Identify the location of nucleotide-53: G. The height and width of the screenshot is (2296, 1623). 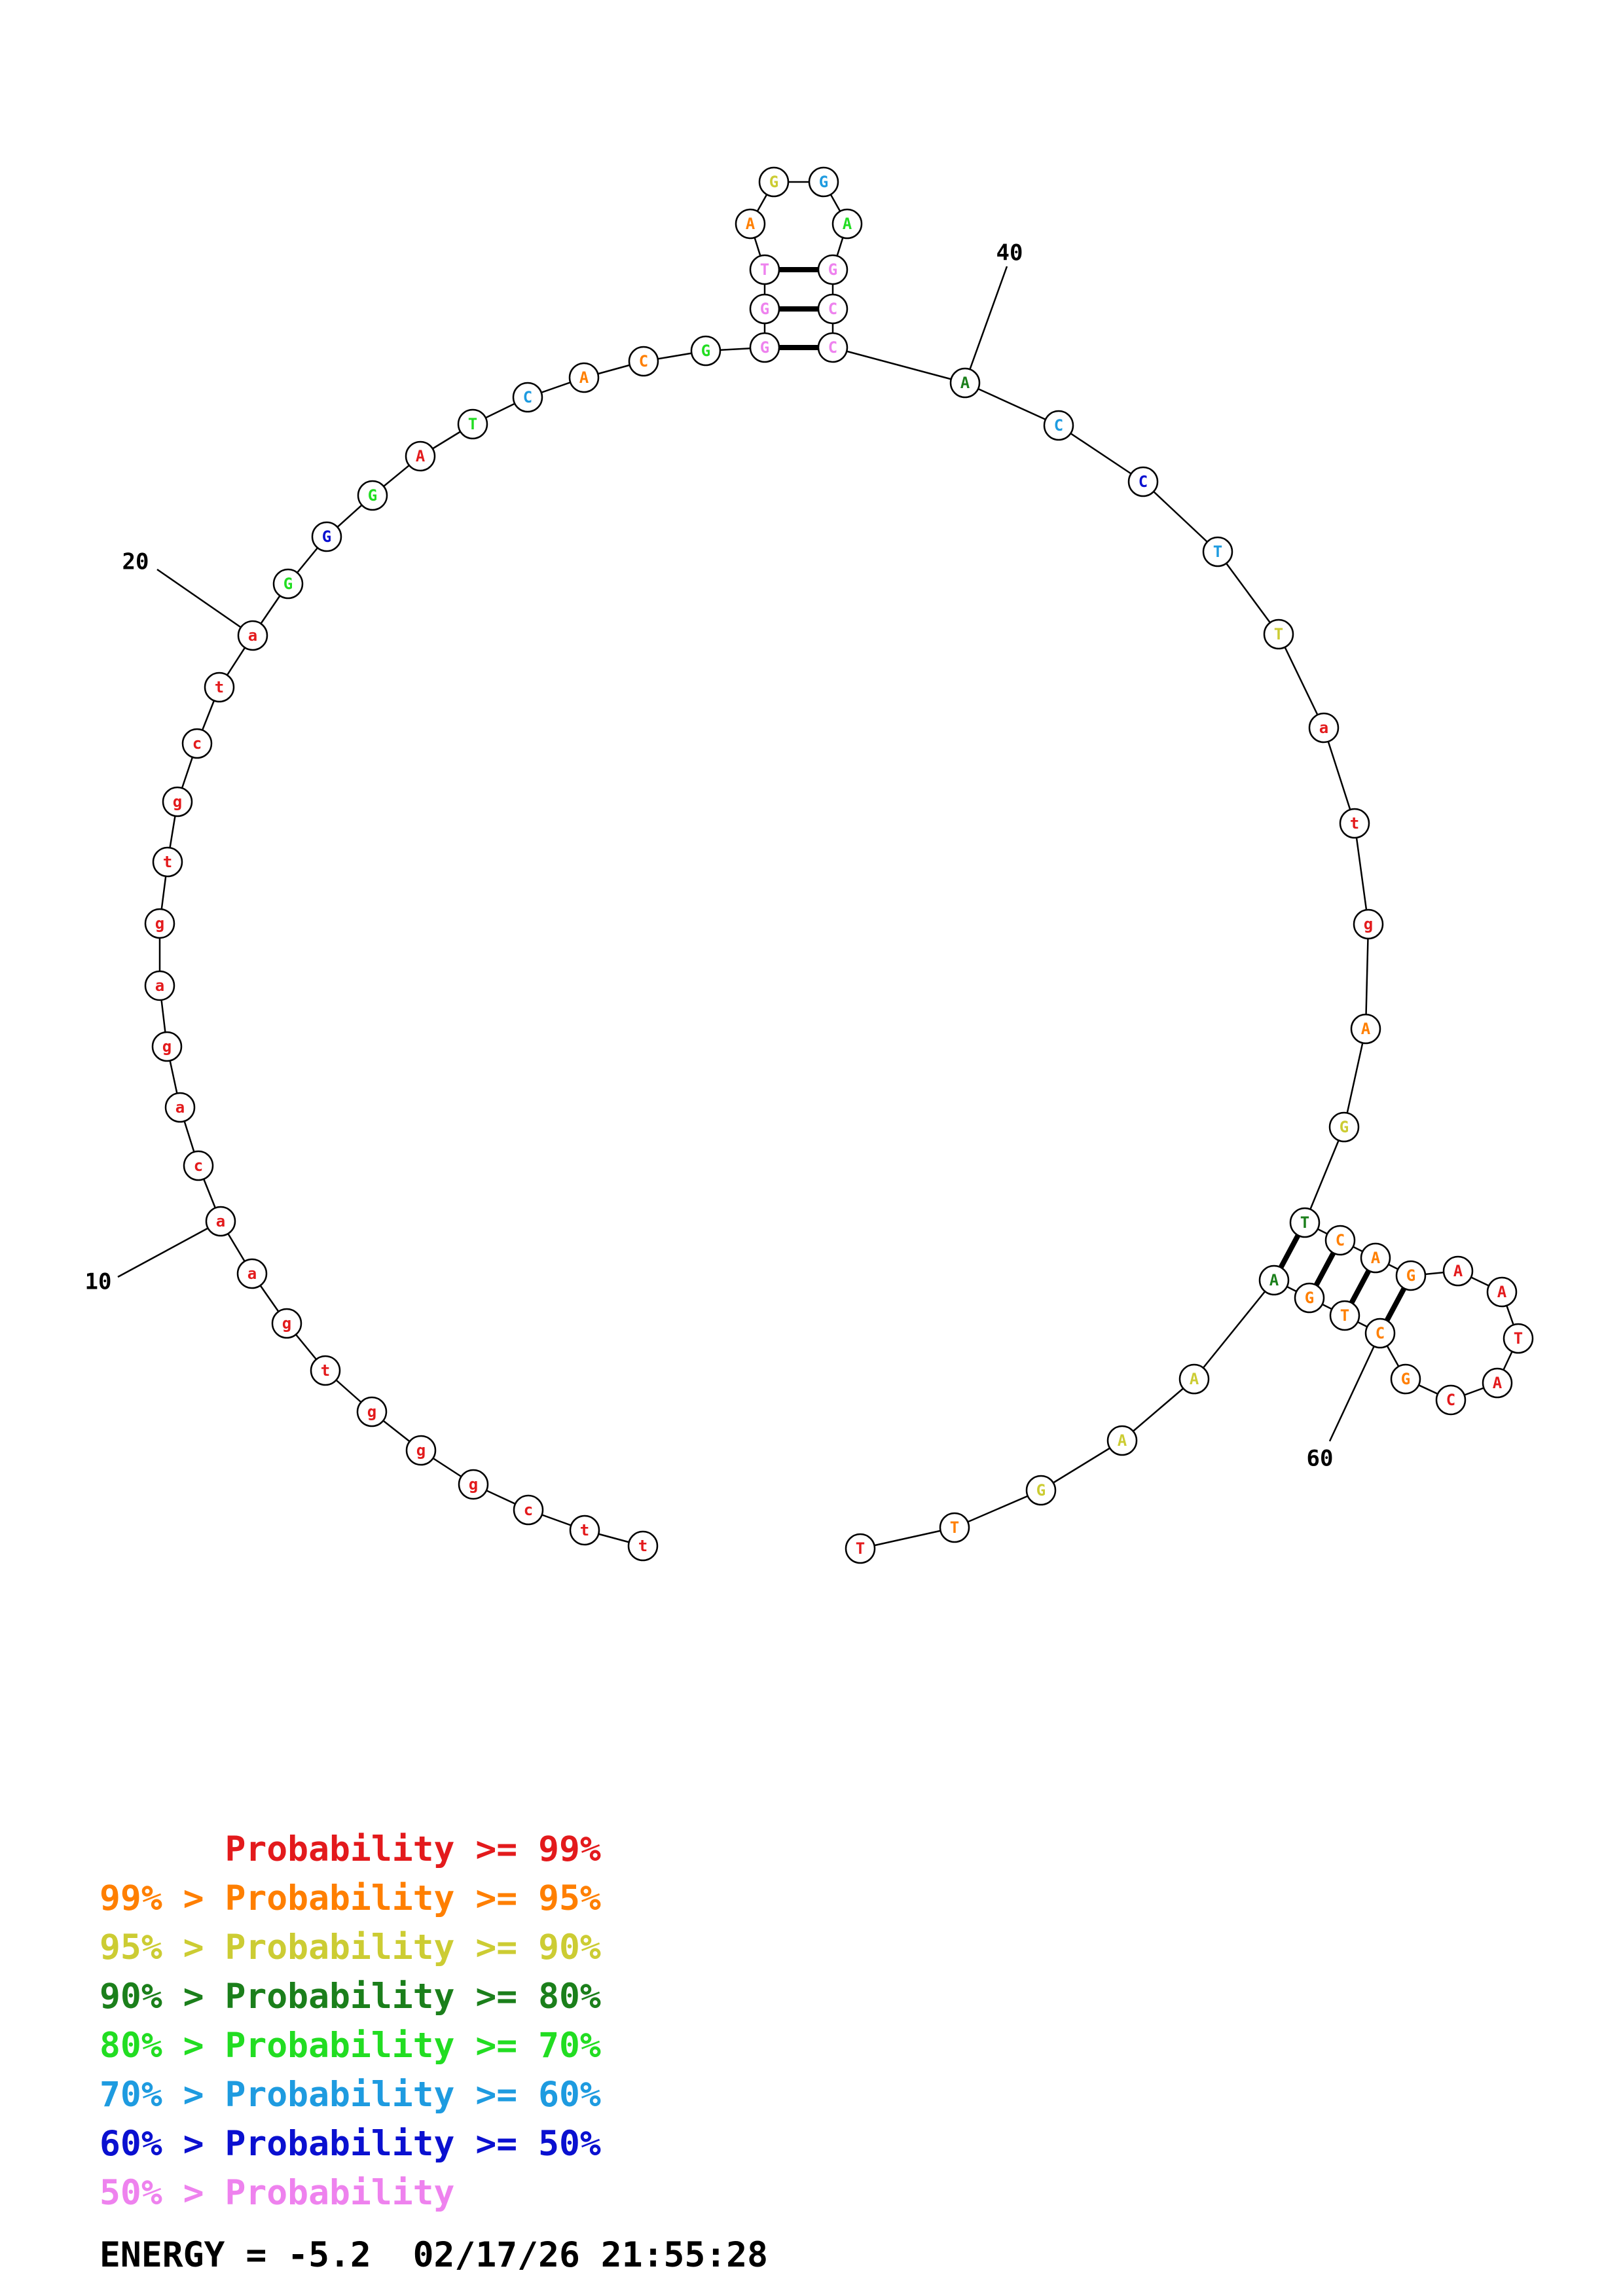
(1411, 1275).